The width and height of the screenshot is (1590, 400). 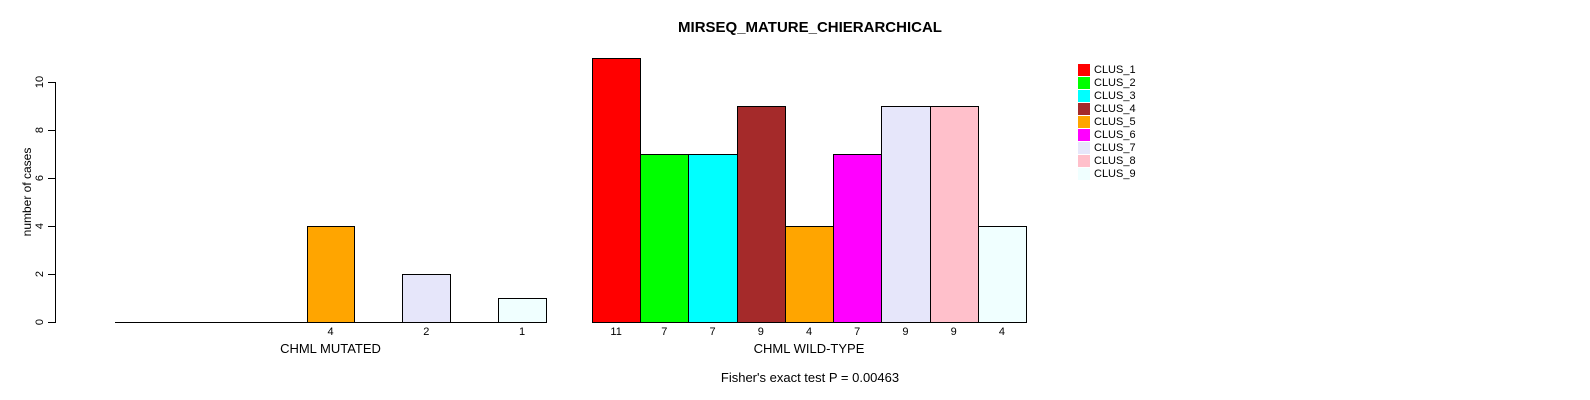 What do you see at coordinates (426, 332) in the screenshot?
I see `bar-value-label: 2` at bounding box center [426, 332].